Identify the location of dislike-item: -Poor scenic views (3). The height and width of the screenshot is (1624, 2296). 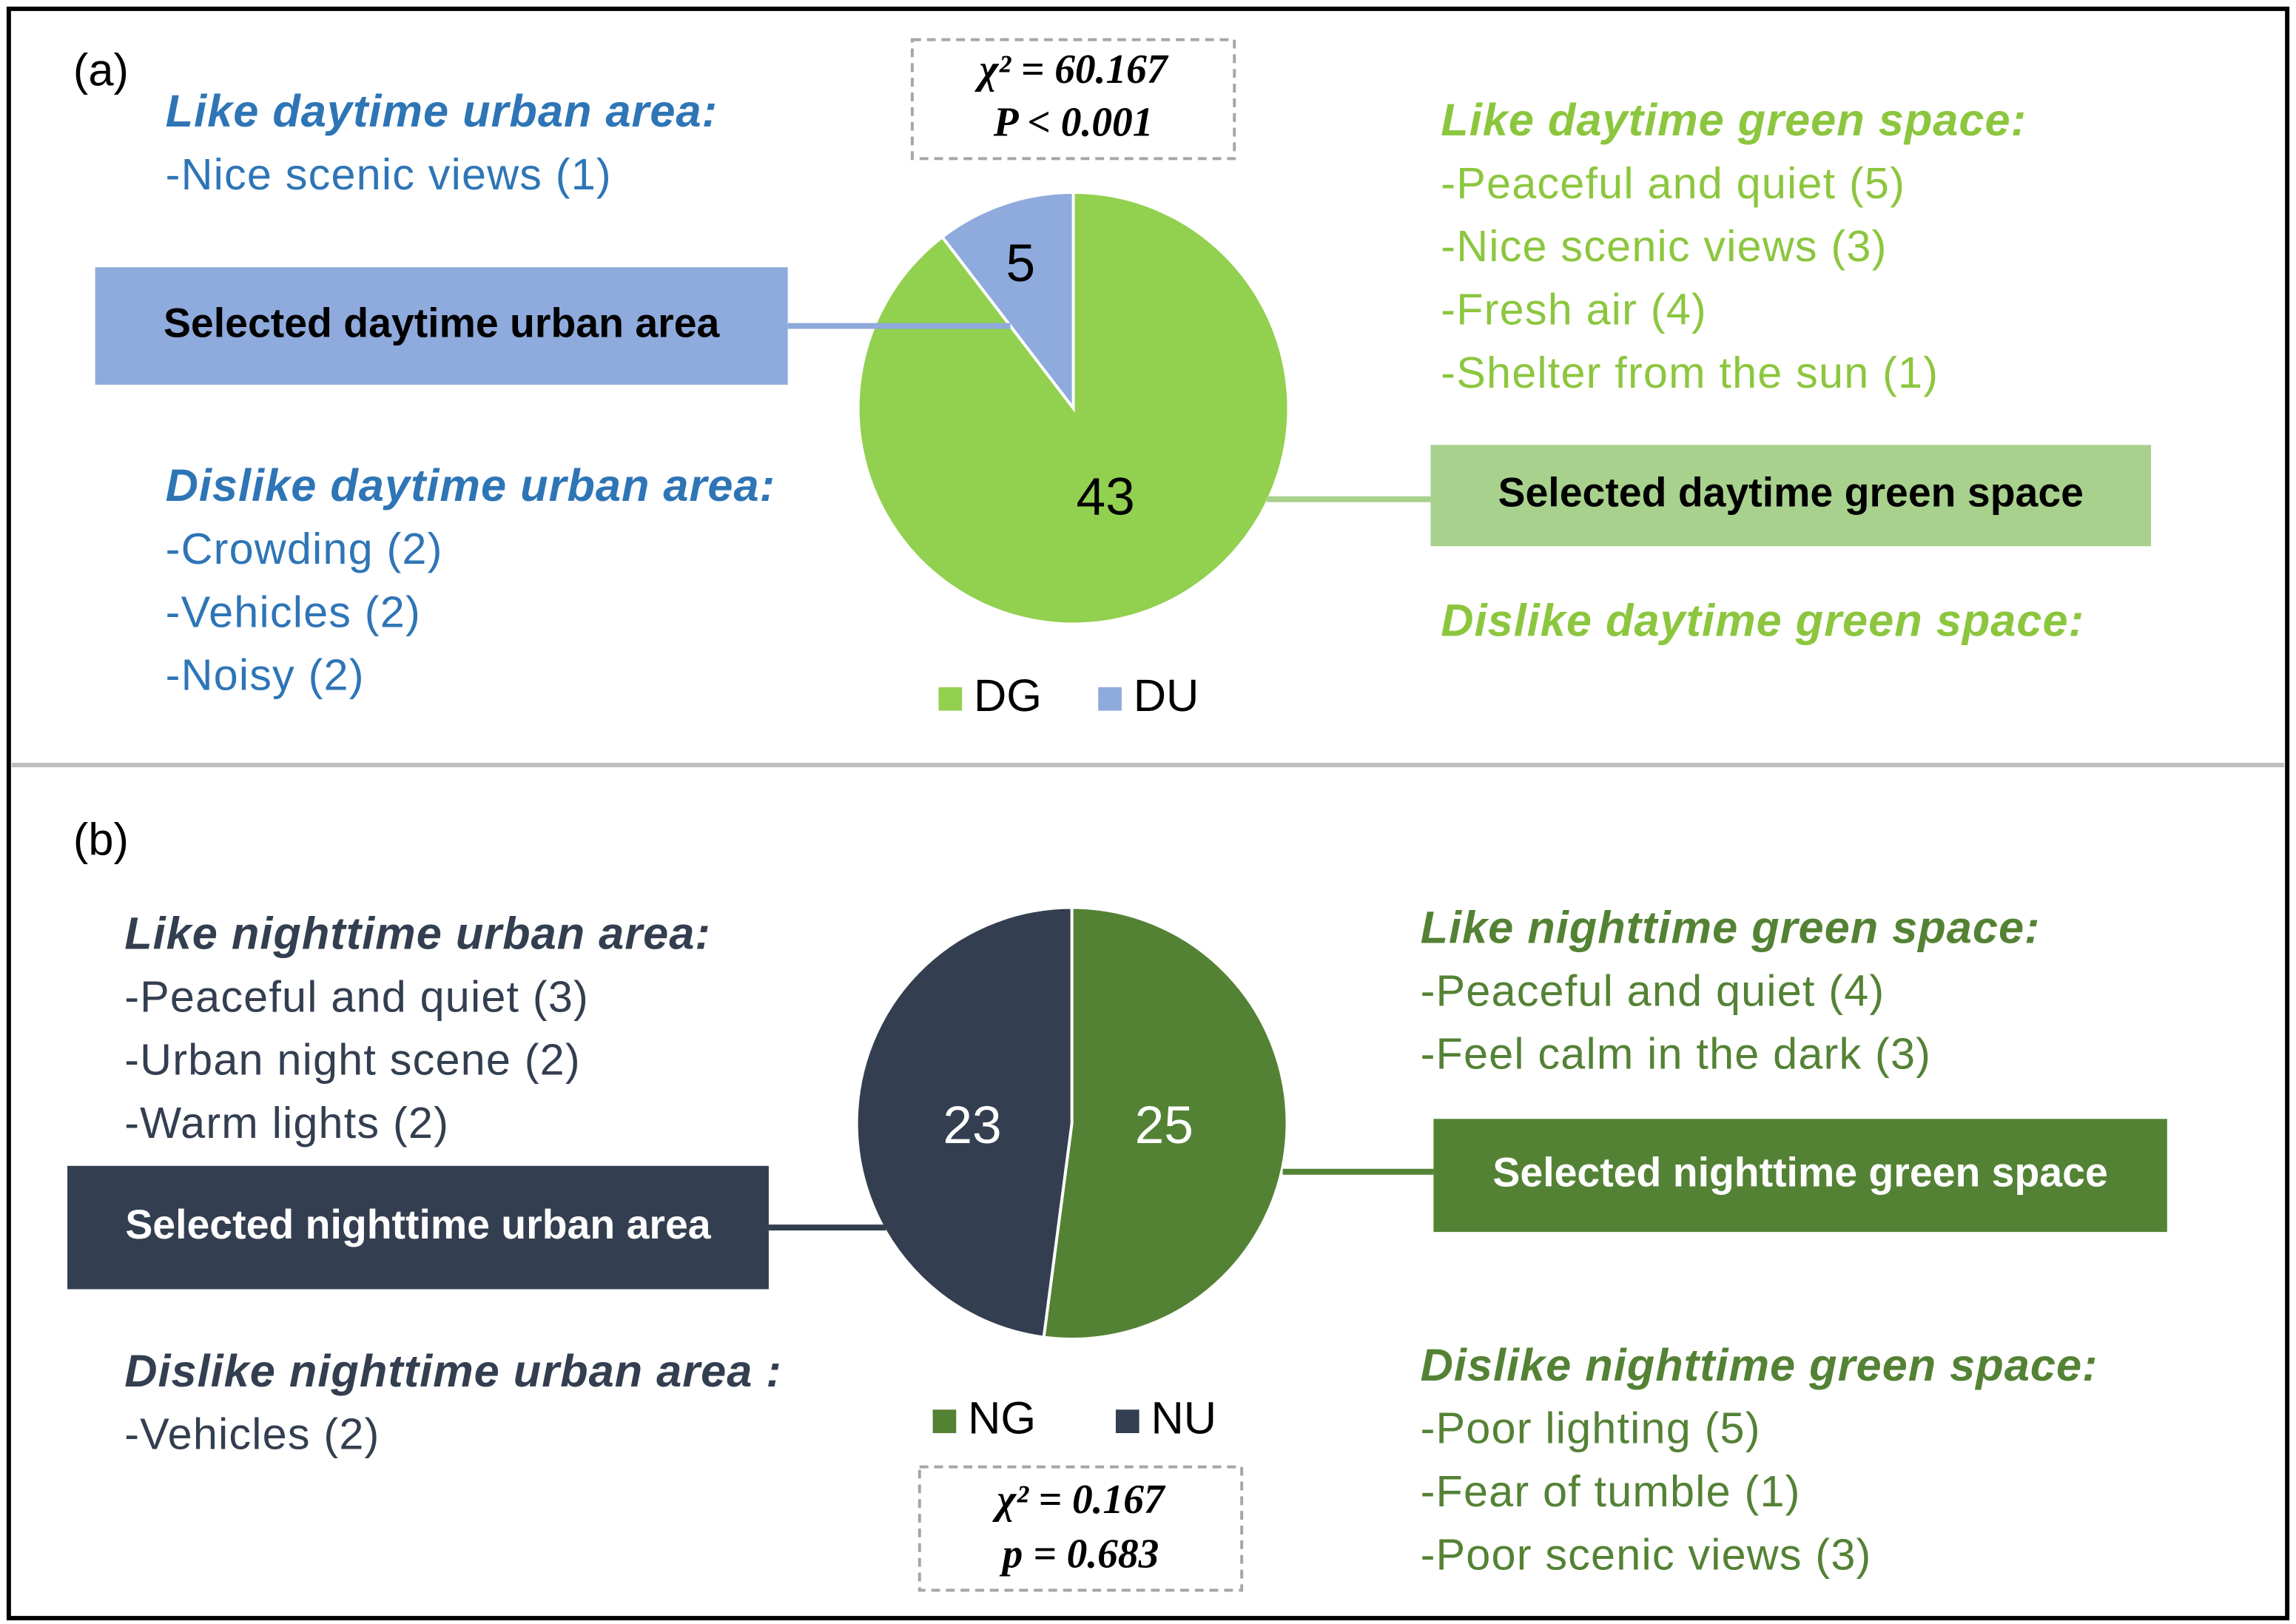
(1646, 1554).